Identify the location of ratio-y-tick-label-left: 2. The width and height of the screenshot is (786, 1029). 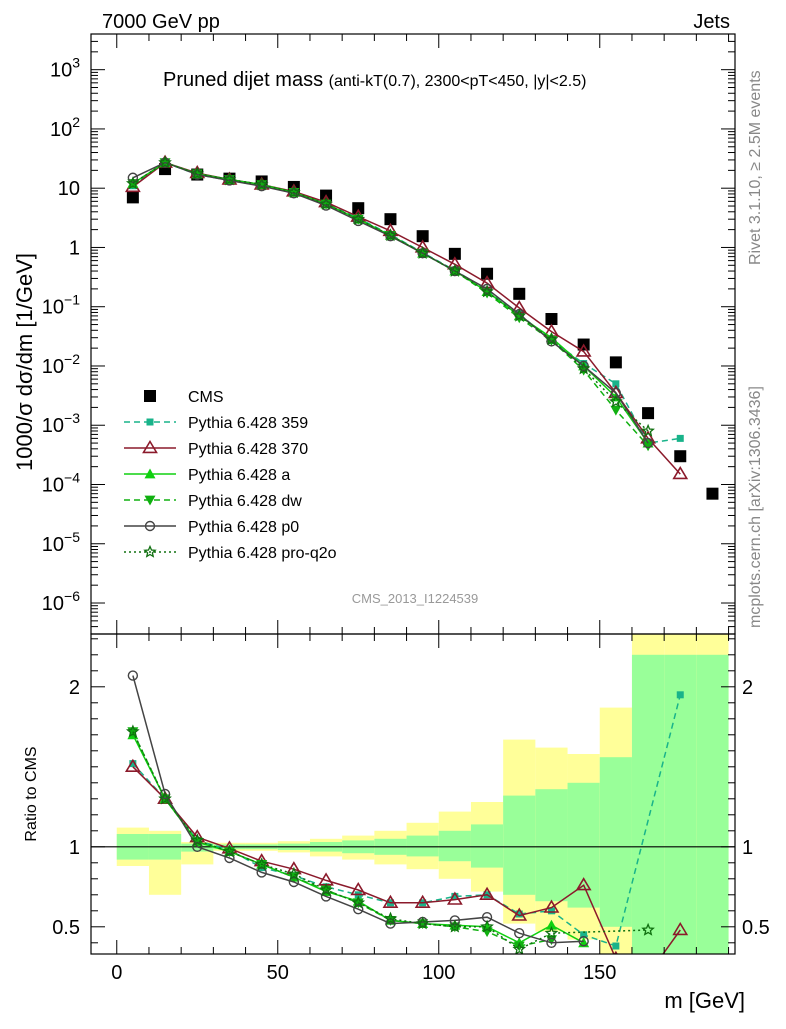
(74, 688).